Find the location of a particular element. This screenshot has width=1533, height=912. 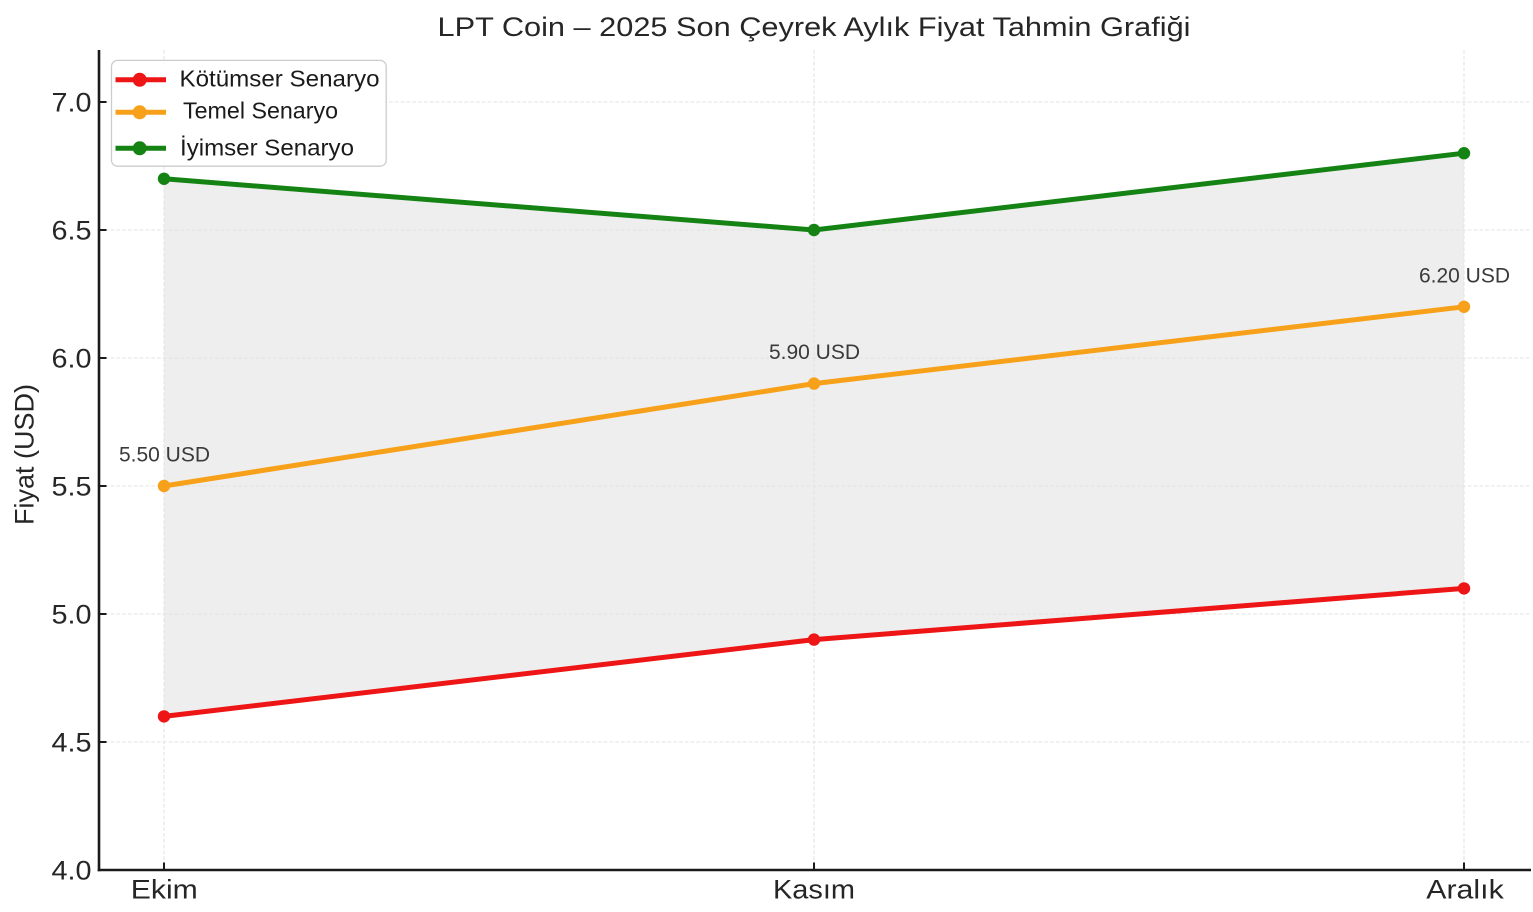

svg-text: Fiyat (USD) is located at coordinates (25, 454).